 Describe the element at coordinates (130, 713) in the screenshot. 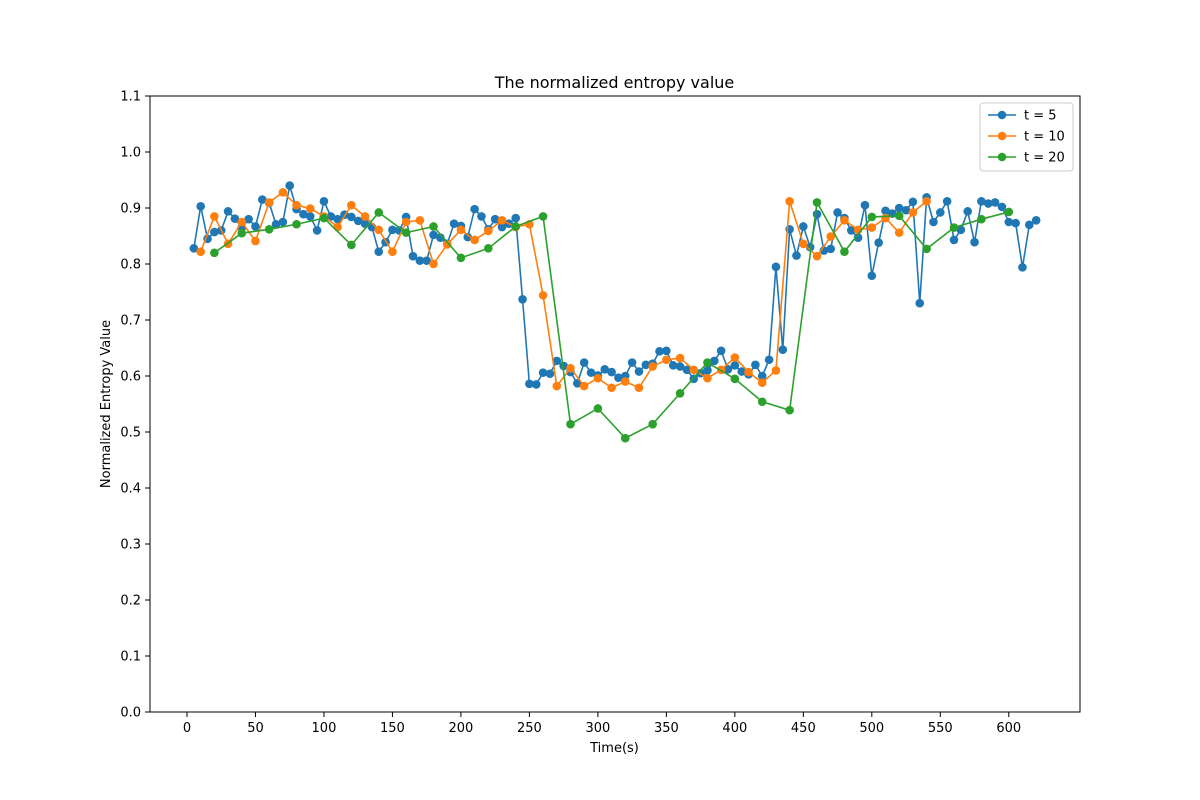

I see `y-tick-label: 0.0` at that location.